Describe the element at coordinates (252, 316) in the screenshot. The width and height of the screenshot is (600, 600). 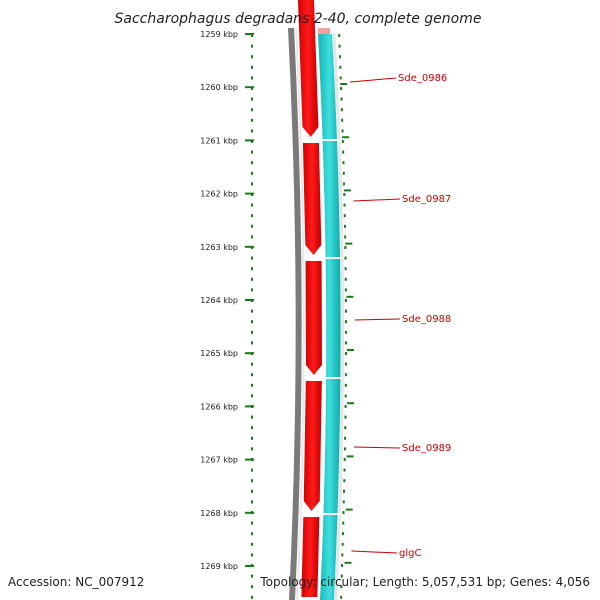
I see `scale-dots-left` at that location.